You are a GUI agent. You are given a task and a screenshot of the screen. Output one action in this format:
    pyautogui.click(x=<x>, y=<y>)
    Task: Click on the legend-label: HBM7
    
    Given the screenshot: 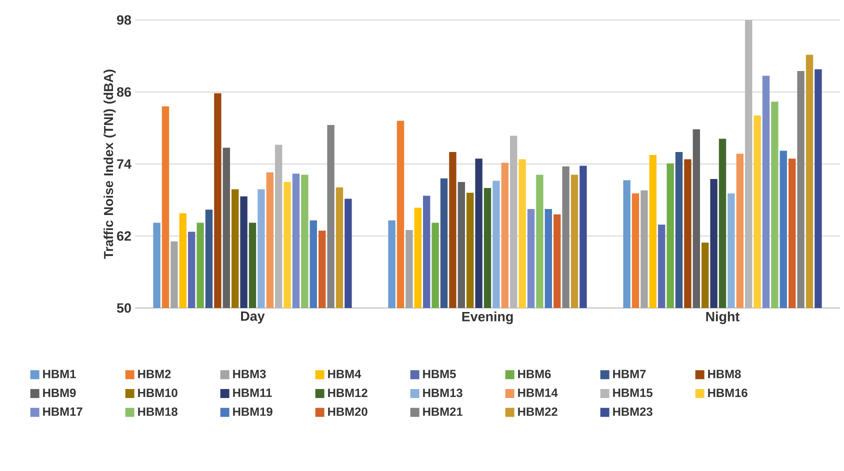 What is the action you would take?
    pyautogui.click(x=629, y=374)
    